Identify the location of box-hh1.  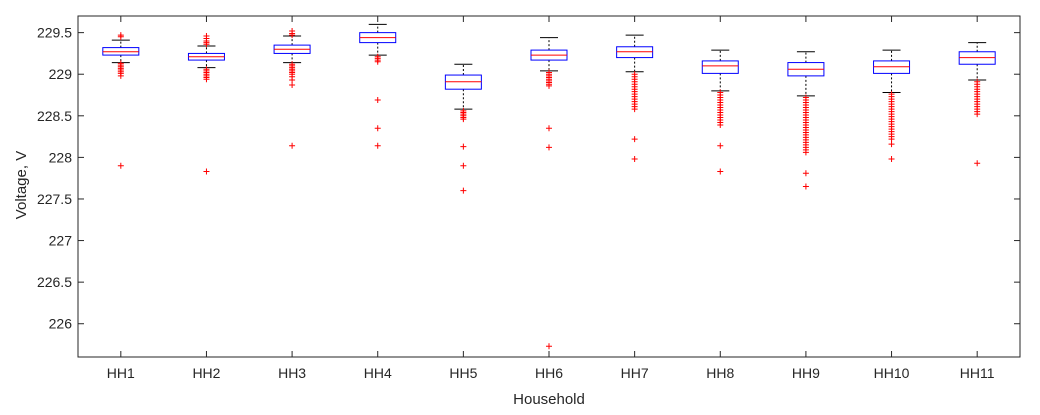
(121, 100).